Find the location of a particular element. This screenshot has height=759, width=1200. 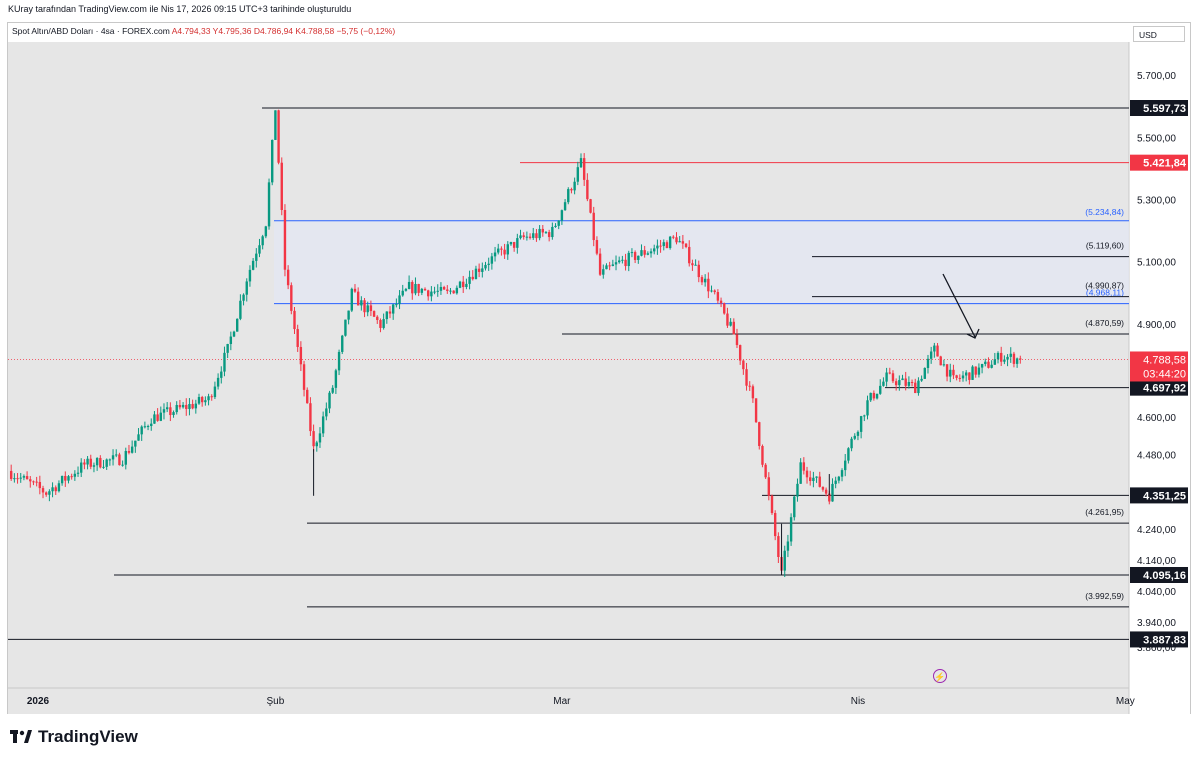

tradingview-logo: TradingView is located at coordinates (74, 737).